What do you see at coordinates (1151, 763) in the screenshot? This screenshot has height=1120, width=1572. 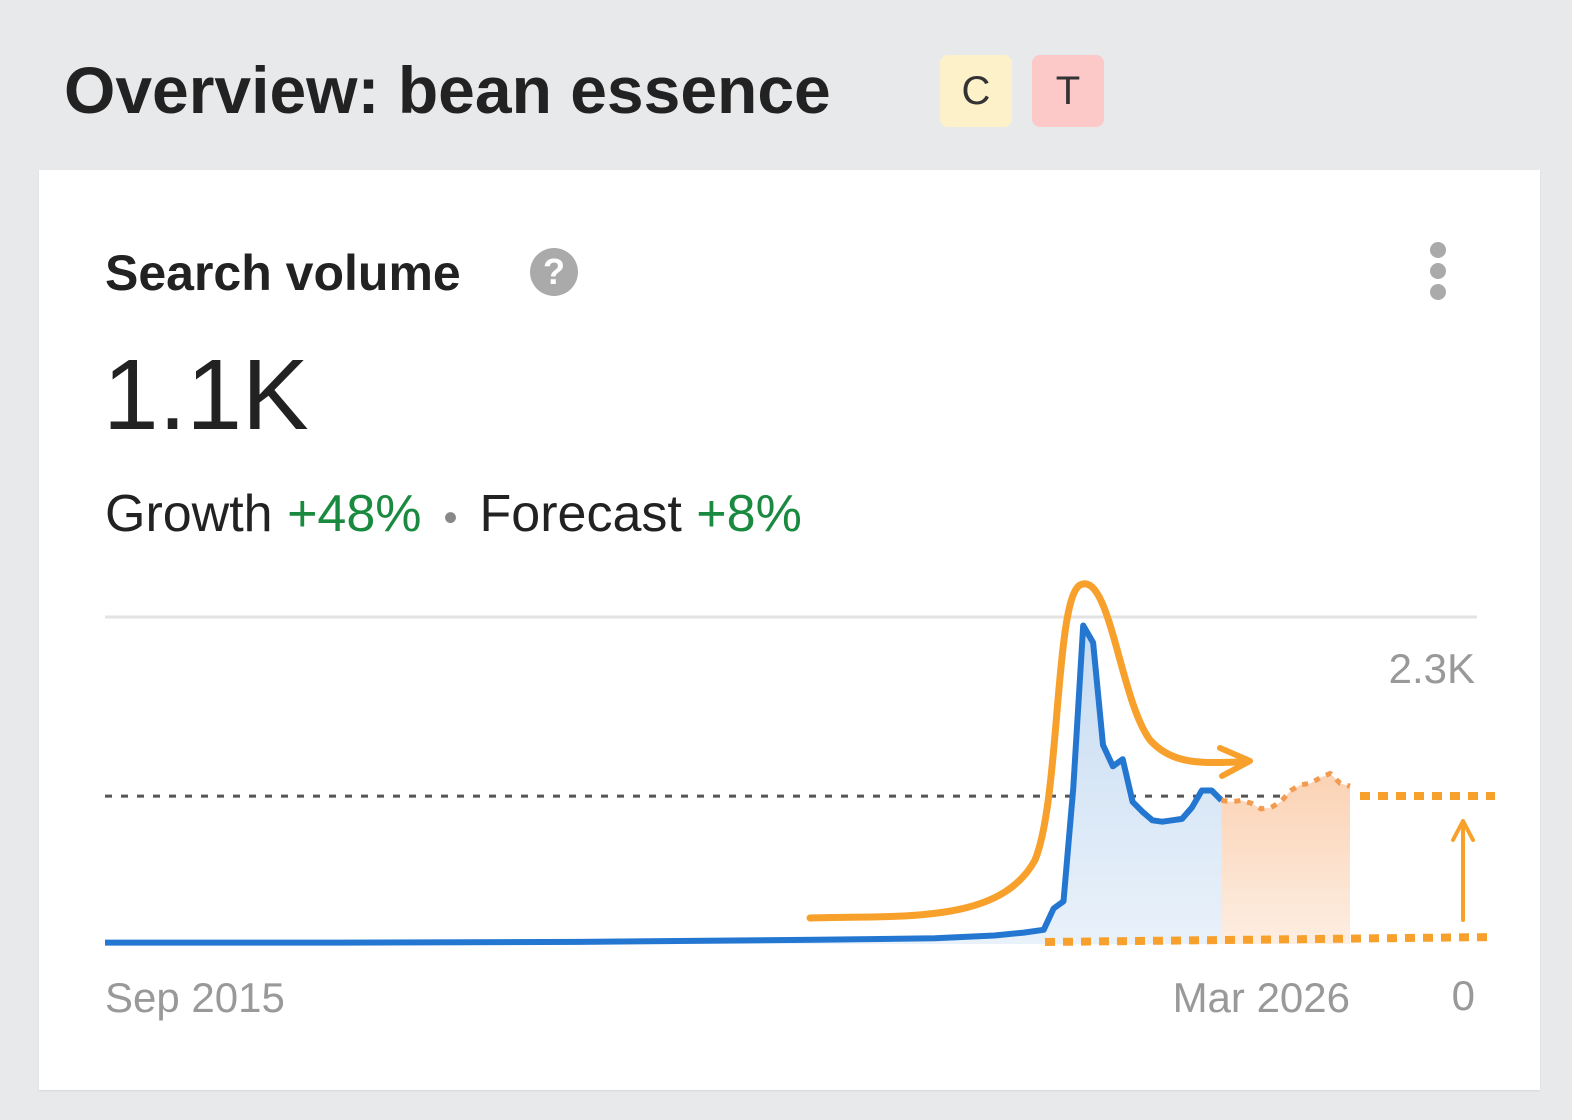 I see `annotation` at bounding box center [1151, 763].